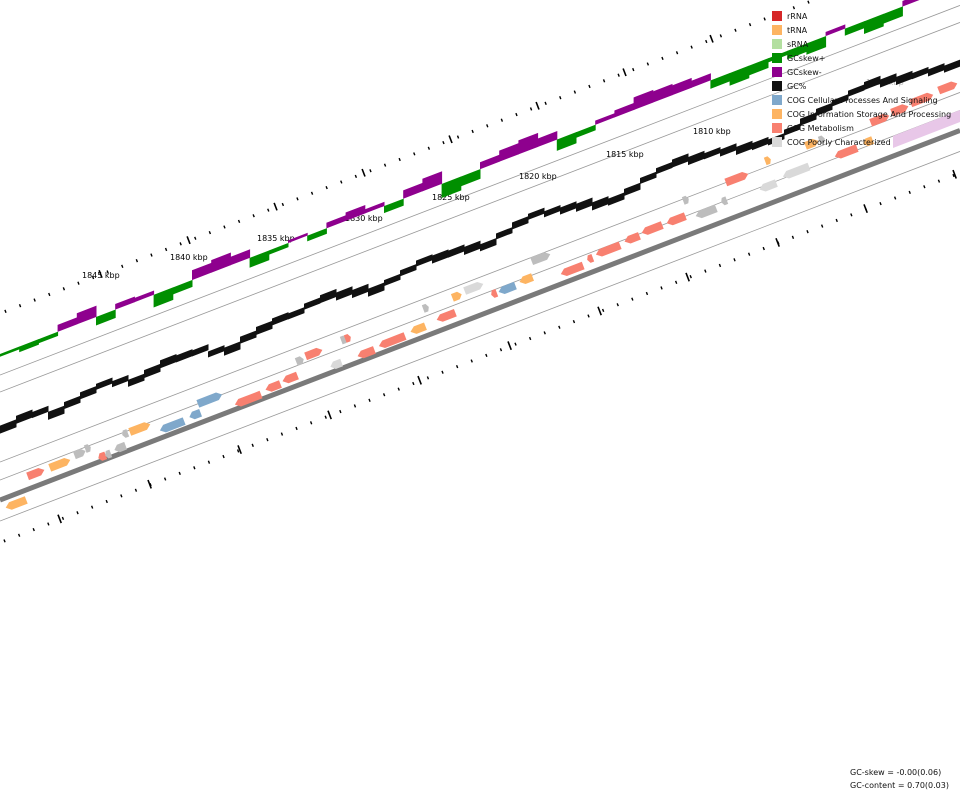 The width and height of the screenshot is (960, 800). Describe the element at coordinates (926, 129) in the screenshot. I see `gc-skew-faded-segment` at that location.